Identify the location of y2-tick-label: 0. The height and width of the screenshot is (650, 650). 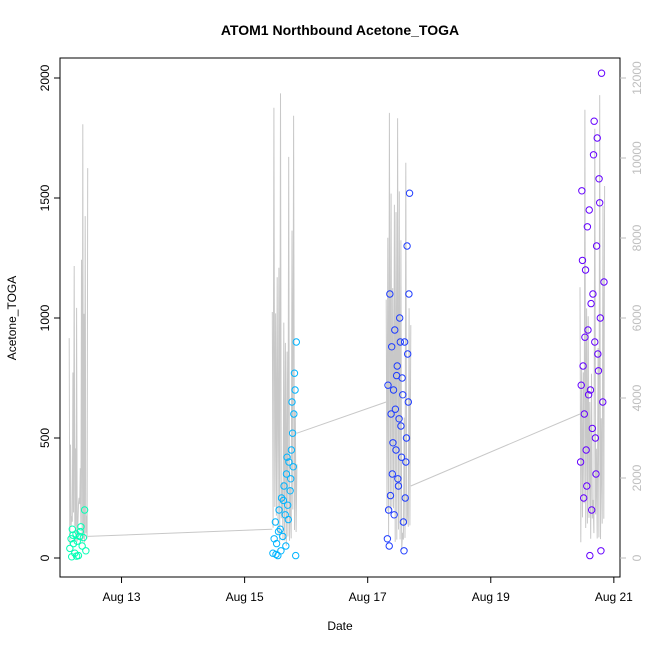
(637, 557).